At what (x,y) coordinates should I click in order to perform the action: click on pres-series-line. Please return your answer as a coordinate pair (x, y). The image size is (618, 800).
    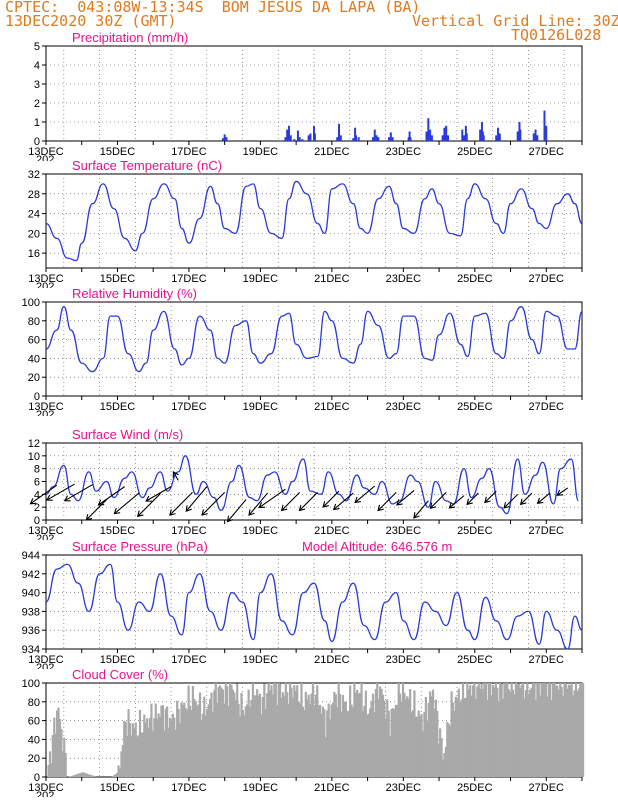
    Looking at the image, I should click on (314, 606).